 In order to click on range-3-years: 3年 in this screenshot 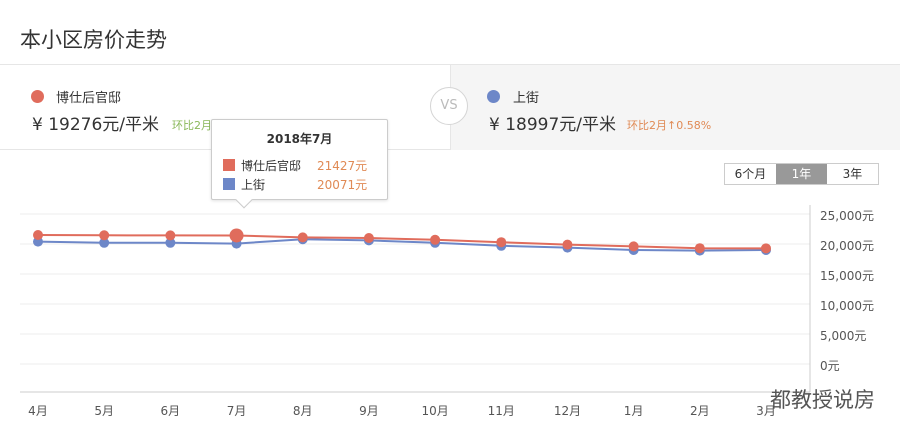, I will do `click(852, 174)`.